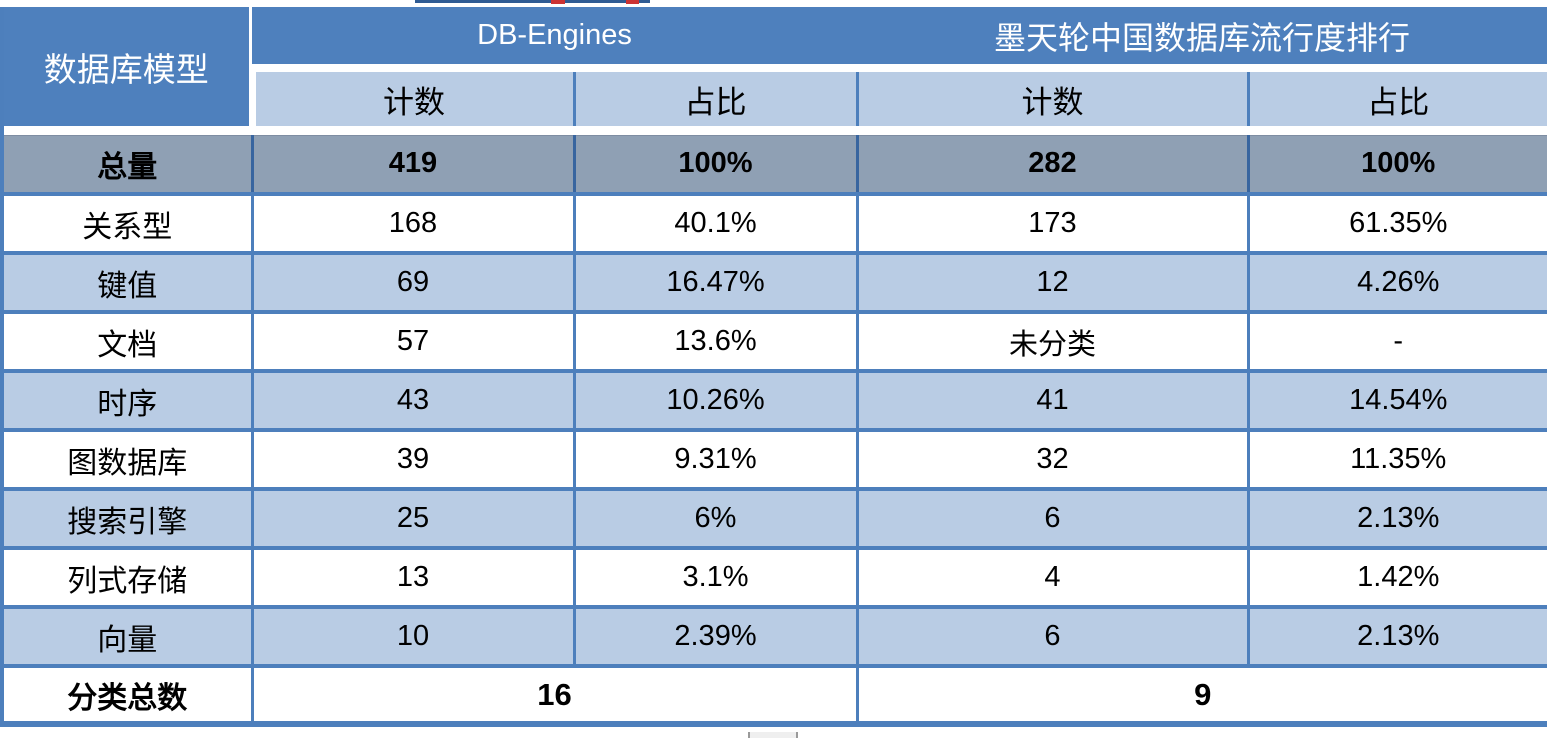  Describe the element at coordinates (714, 342) in the screenshot. I see `value-cell: 13.6%` at that location.